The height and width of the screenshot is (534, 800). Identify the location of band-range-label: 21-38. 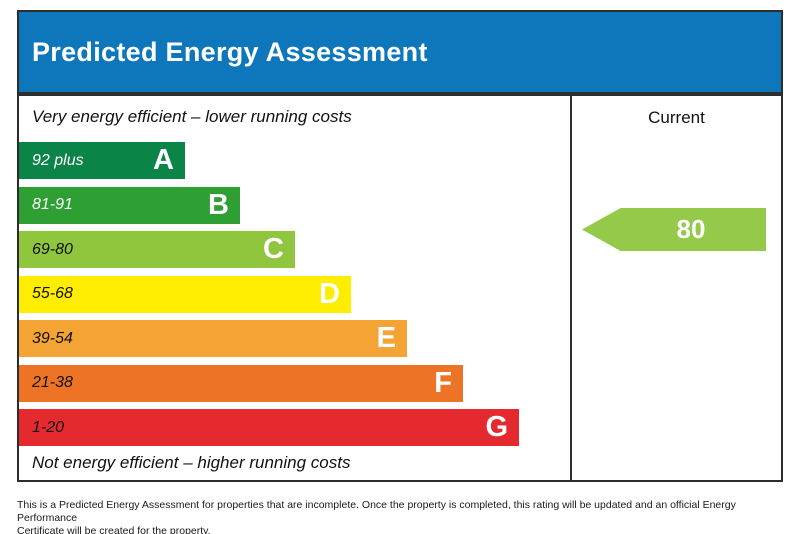
(52, 382).